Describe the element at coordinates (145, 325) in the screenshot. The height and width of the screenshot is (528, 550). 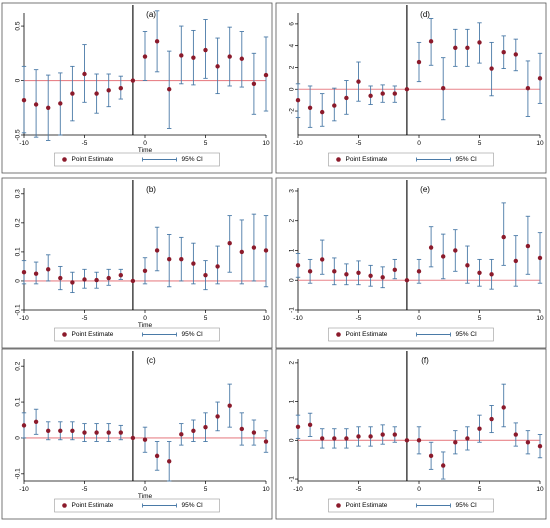
I see `x-axis-title: Time` at that location.